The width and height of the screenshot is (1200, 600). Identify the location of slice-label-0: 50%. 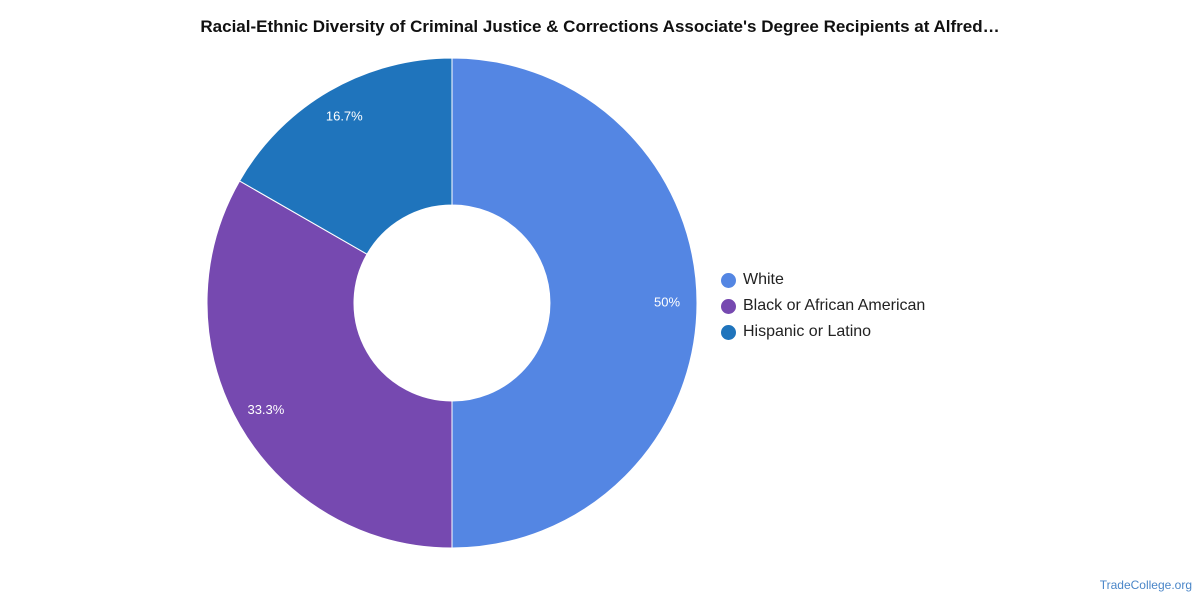
(667, 301).